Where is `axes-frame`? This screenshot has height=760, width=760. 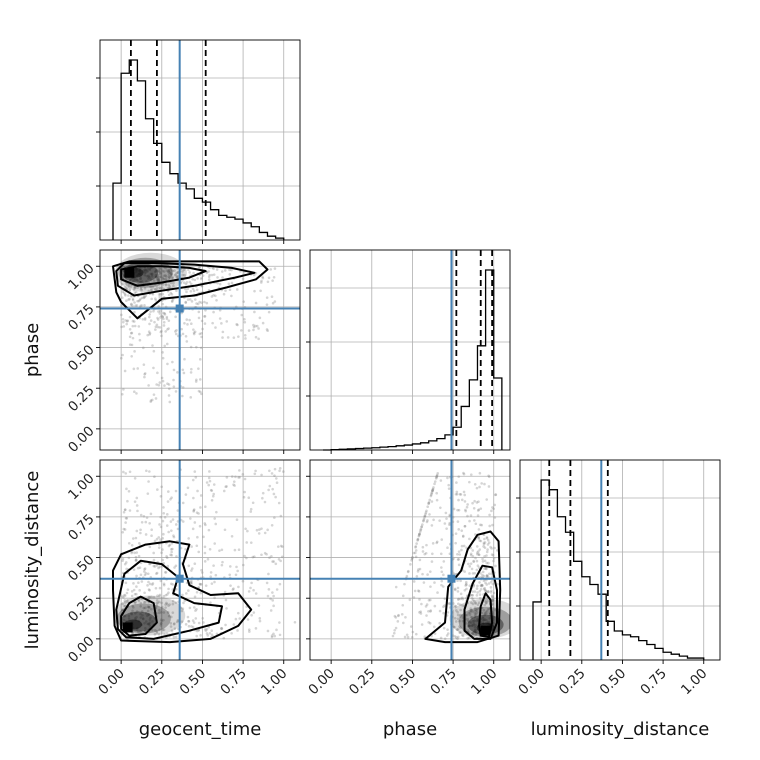 axes-frame is located at coordinates (200, 350).